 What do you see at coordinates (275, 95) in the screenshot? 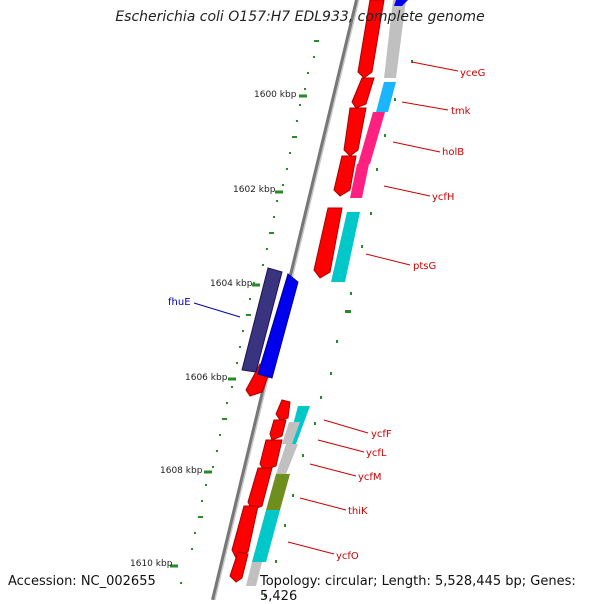
I see `kbp-label-1600: 1600 kbp` at bounding box center [275, 95].